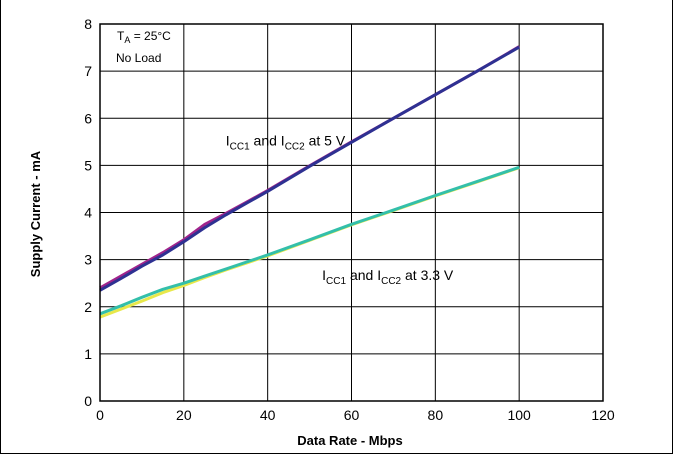 The height and width of the screenshot is (455, 673). What do you see at coordinates (88, 354) in the screenshot?
I see `y-tick-label: 1` at bounding box center [88, 354].